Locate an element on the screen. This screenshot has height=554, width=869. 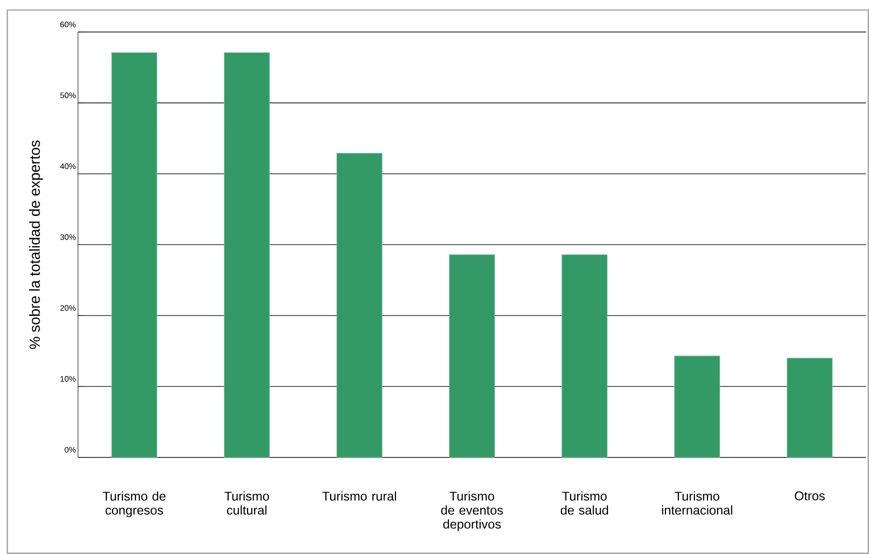
x-tick-label: Turismo de eventos deportivos is located at coordinates (472, 511).